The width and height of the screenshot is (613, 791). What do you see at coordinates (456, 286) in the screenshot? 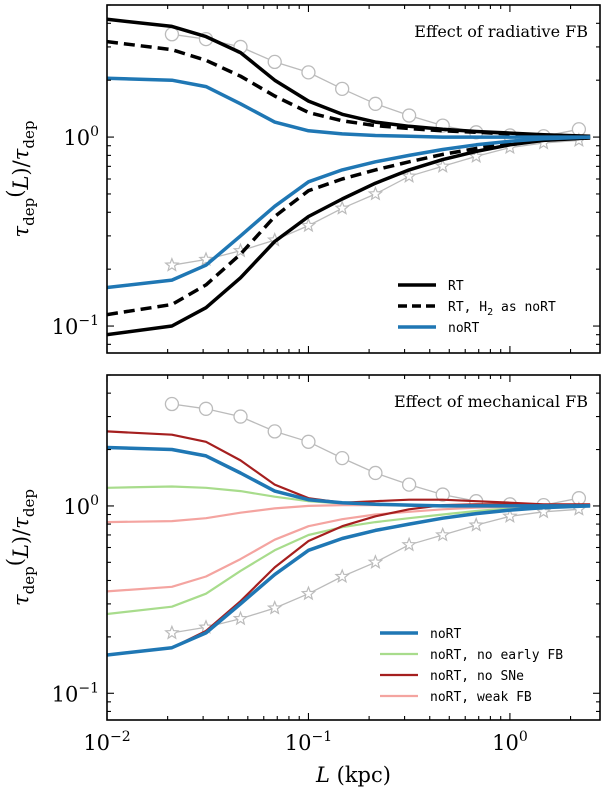
I see `legend-label: RT` at bounding box center [456, 286].